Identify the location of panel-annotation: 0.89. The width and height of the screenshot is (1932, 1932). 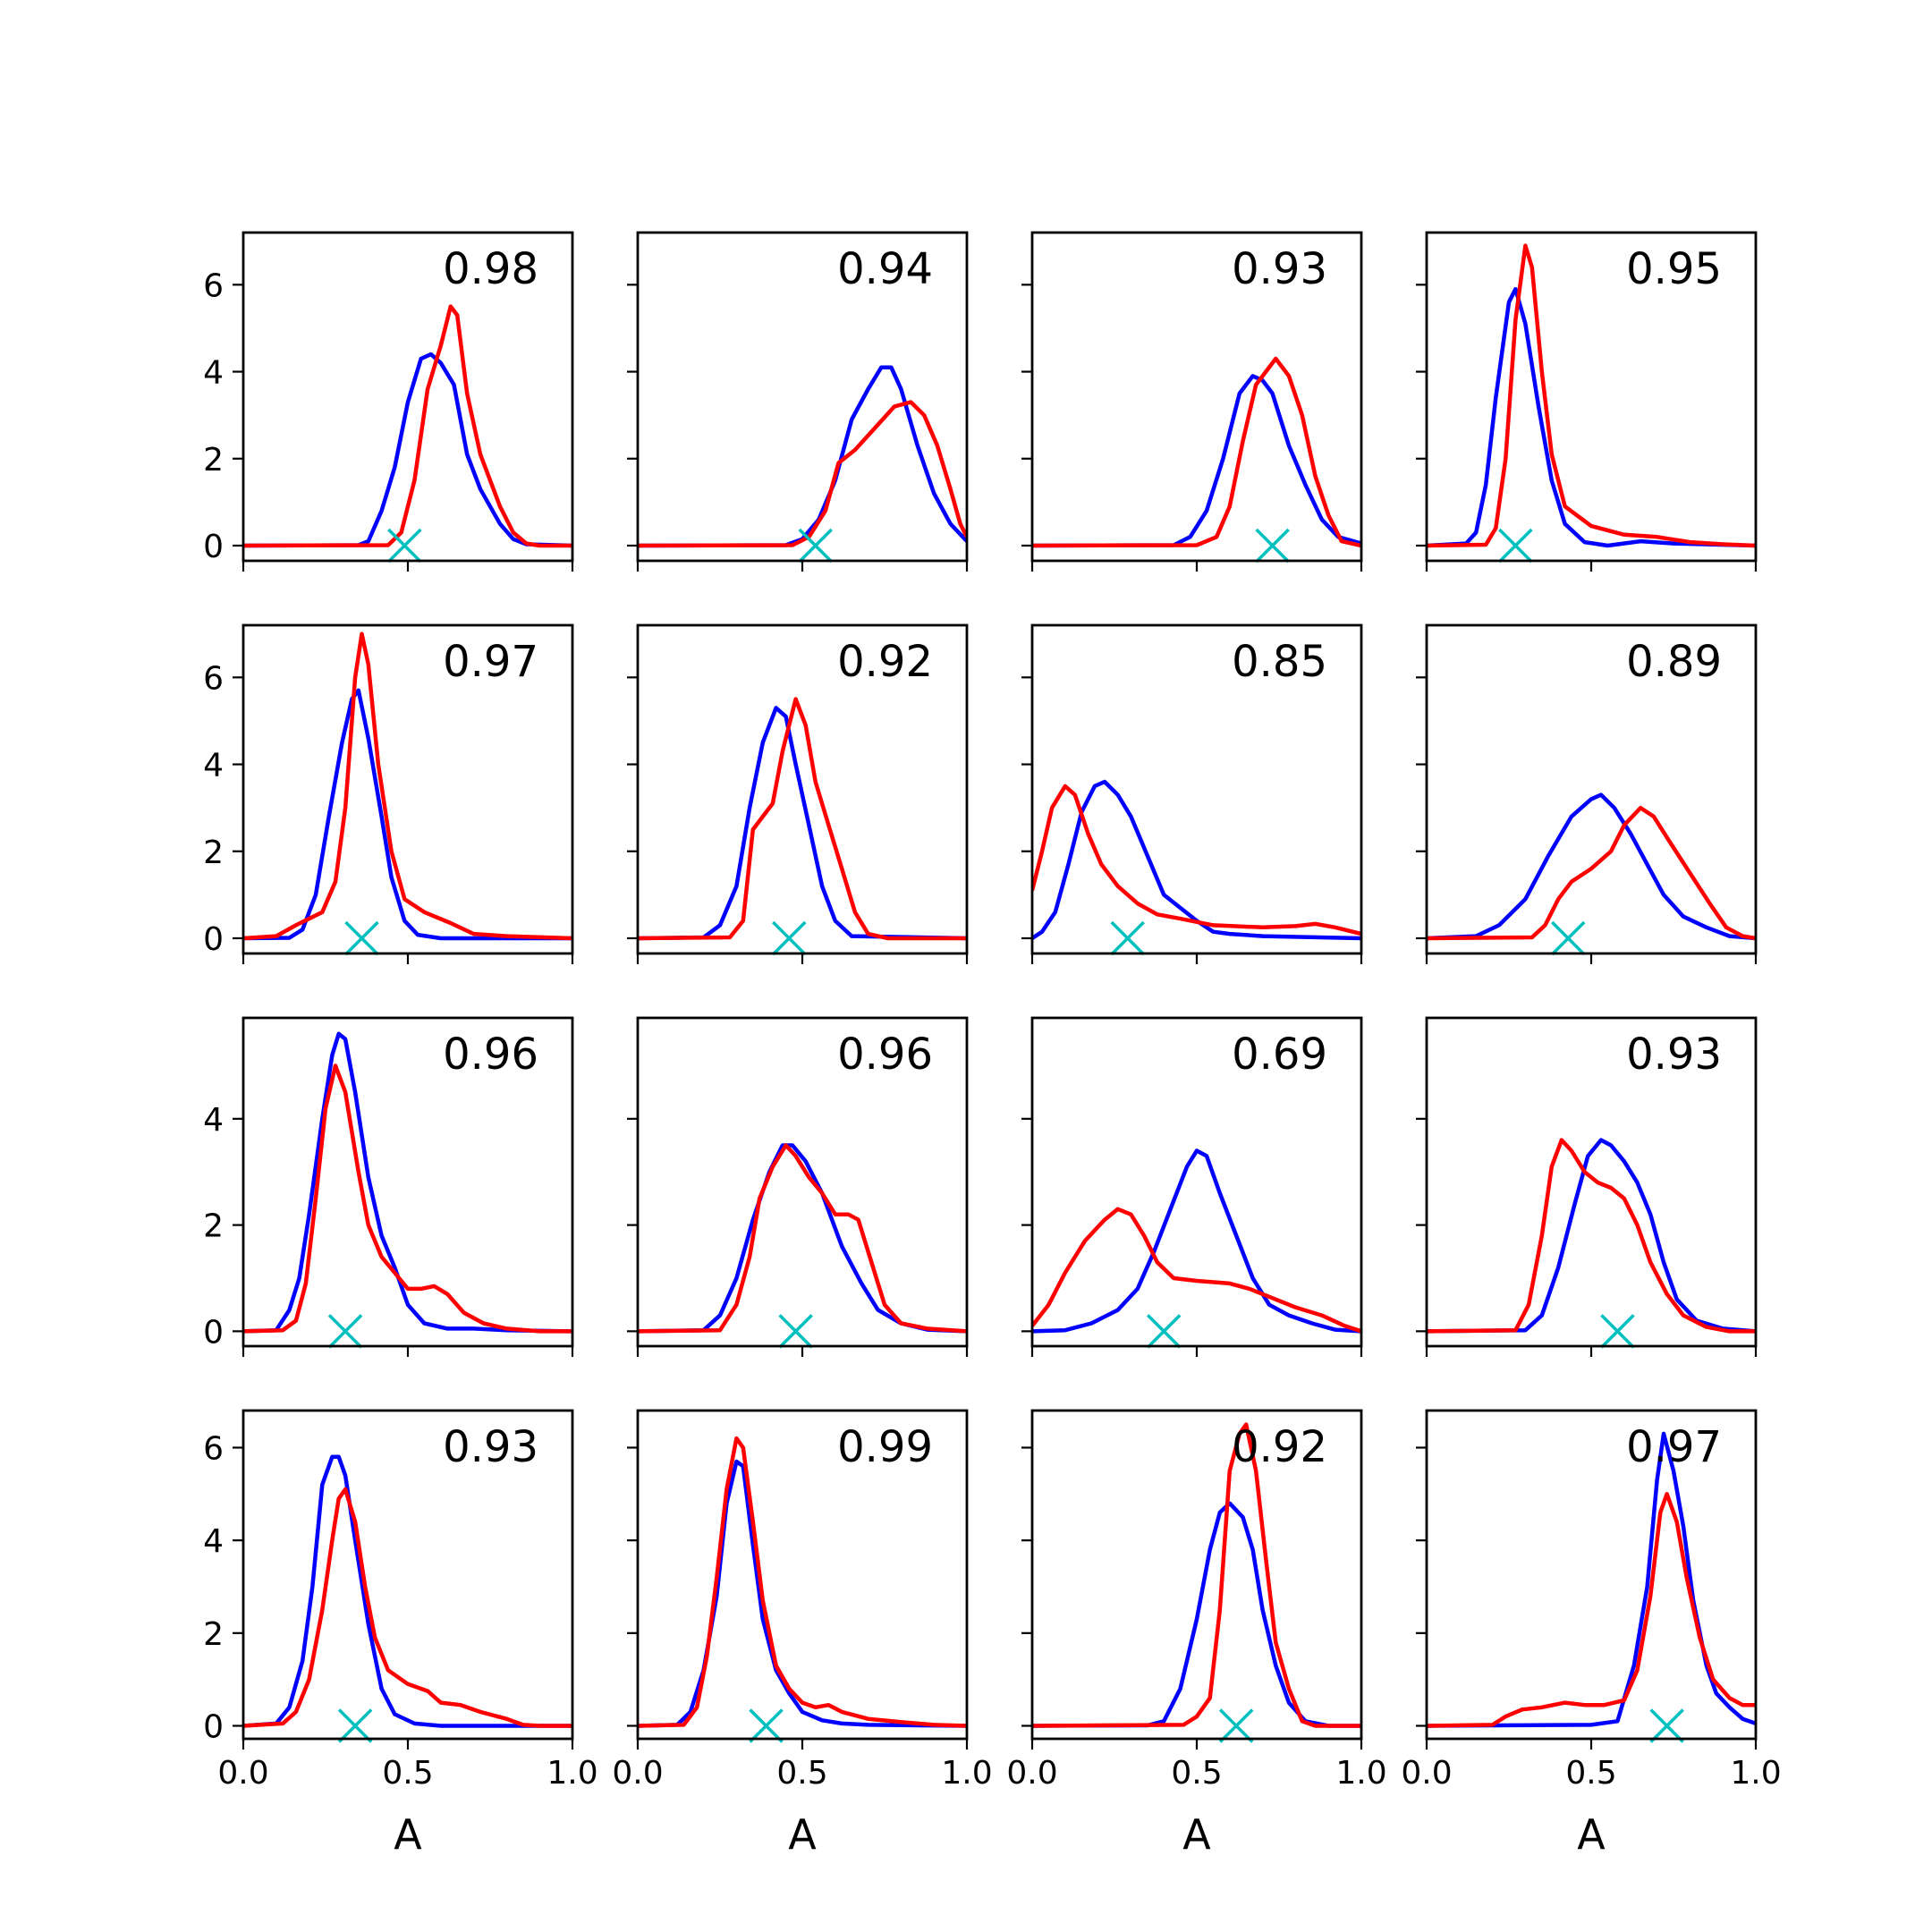
(1674, 662).